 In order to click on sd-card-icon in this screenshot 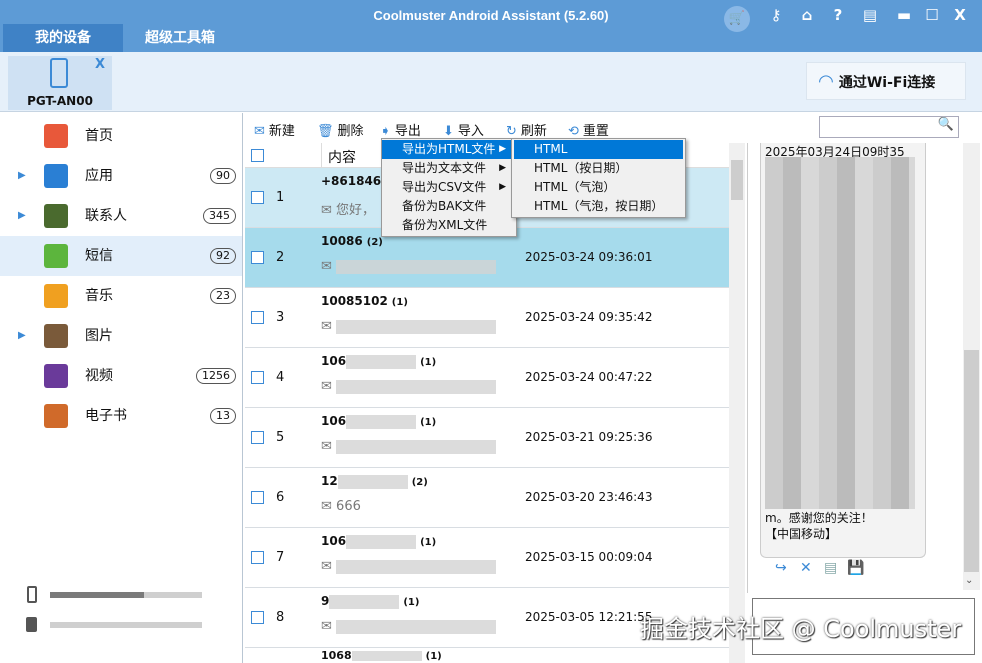, I will do `click(31, 624)`.